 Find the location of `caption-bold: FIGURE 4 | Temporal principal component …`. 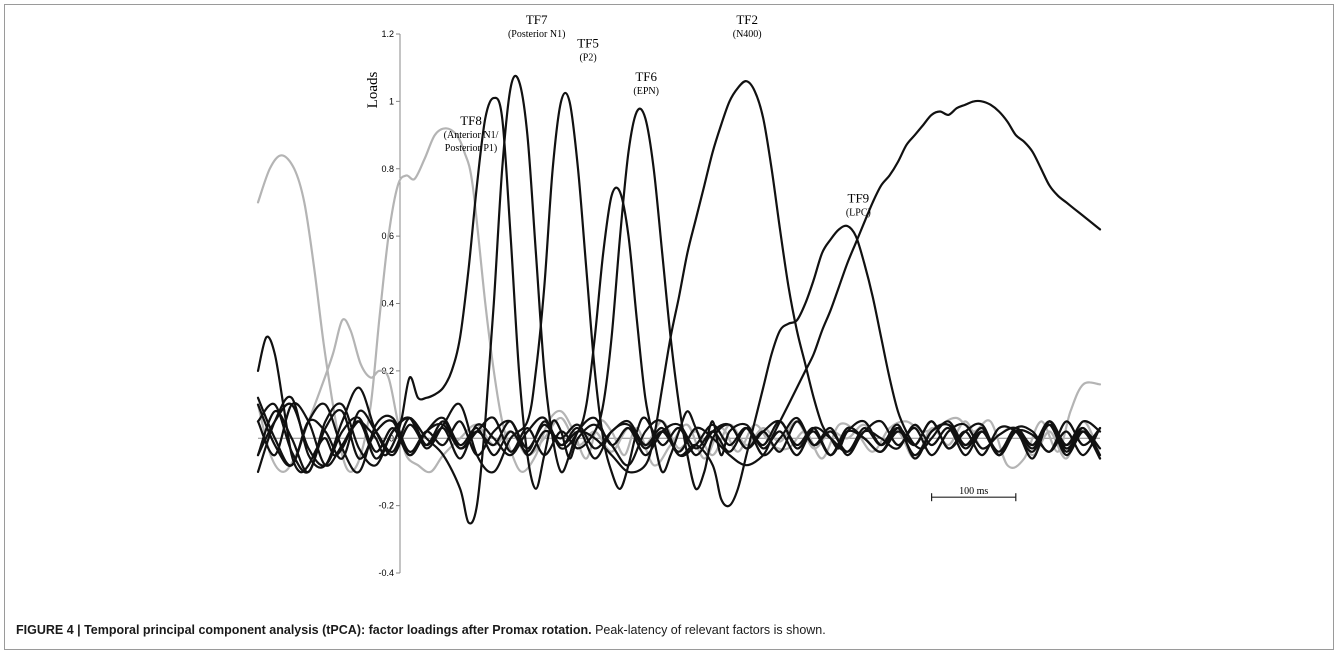

caption-bold: FIGURE 4 | Temporal principal component … is located at coordinates (304, 630).